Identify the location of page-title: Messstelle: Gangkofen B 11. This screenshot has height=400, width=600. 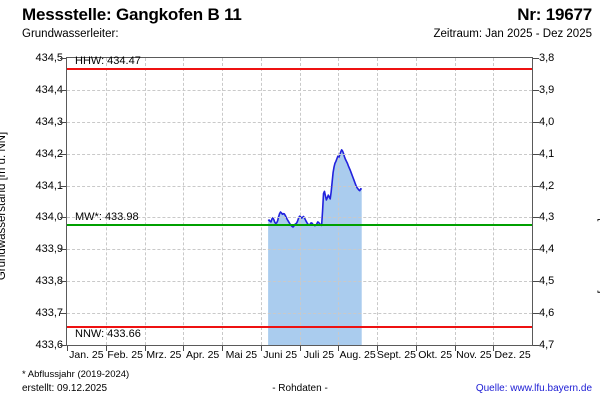
(132, 14).